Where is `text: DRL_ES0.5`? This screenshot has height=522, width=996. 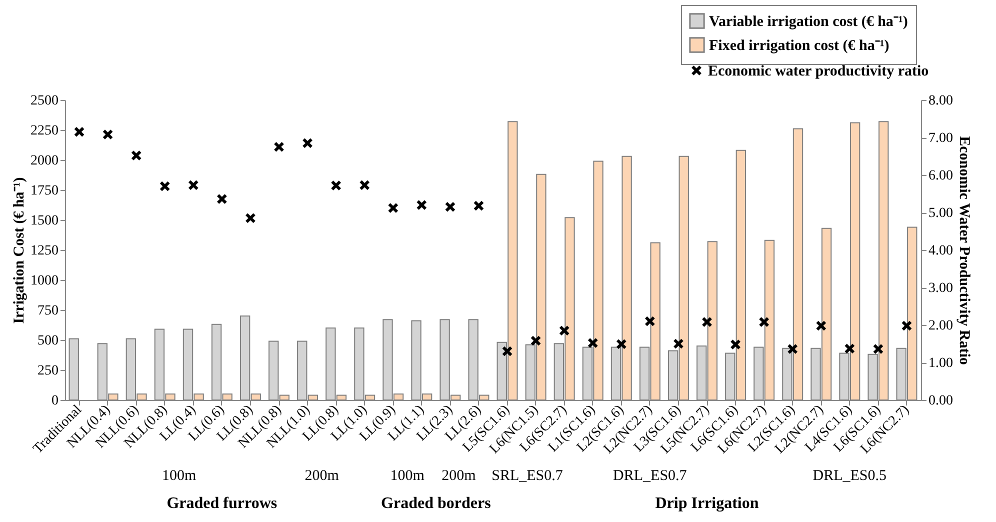
text: DRL_ES0.5 is located at coordinates (849, 476).